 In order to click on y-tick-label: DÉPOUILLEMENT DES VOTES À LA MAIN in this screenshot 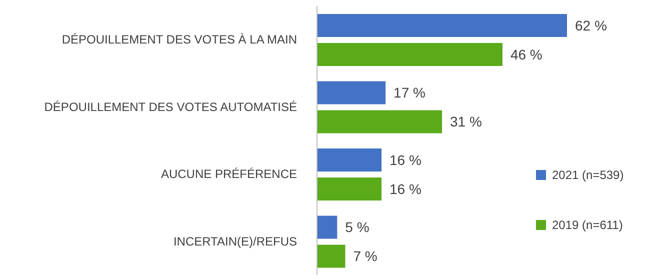, I will do `click(179, 39)`.